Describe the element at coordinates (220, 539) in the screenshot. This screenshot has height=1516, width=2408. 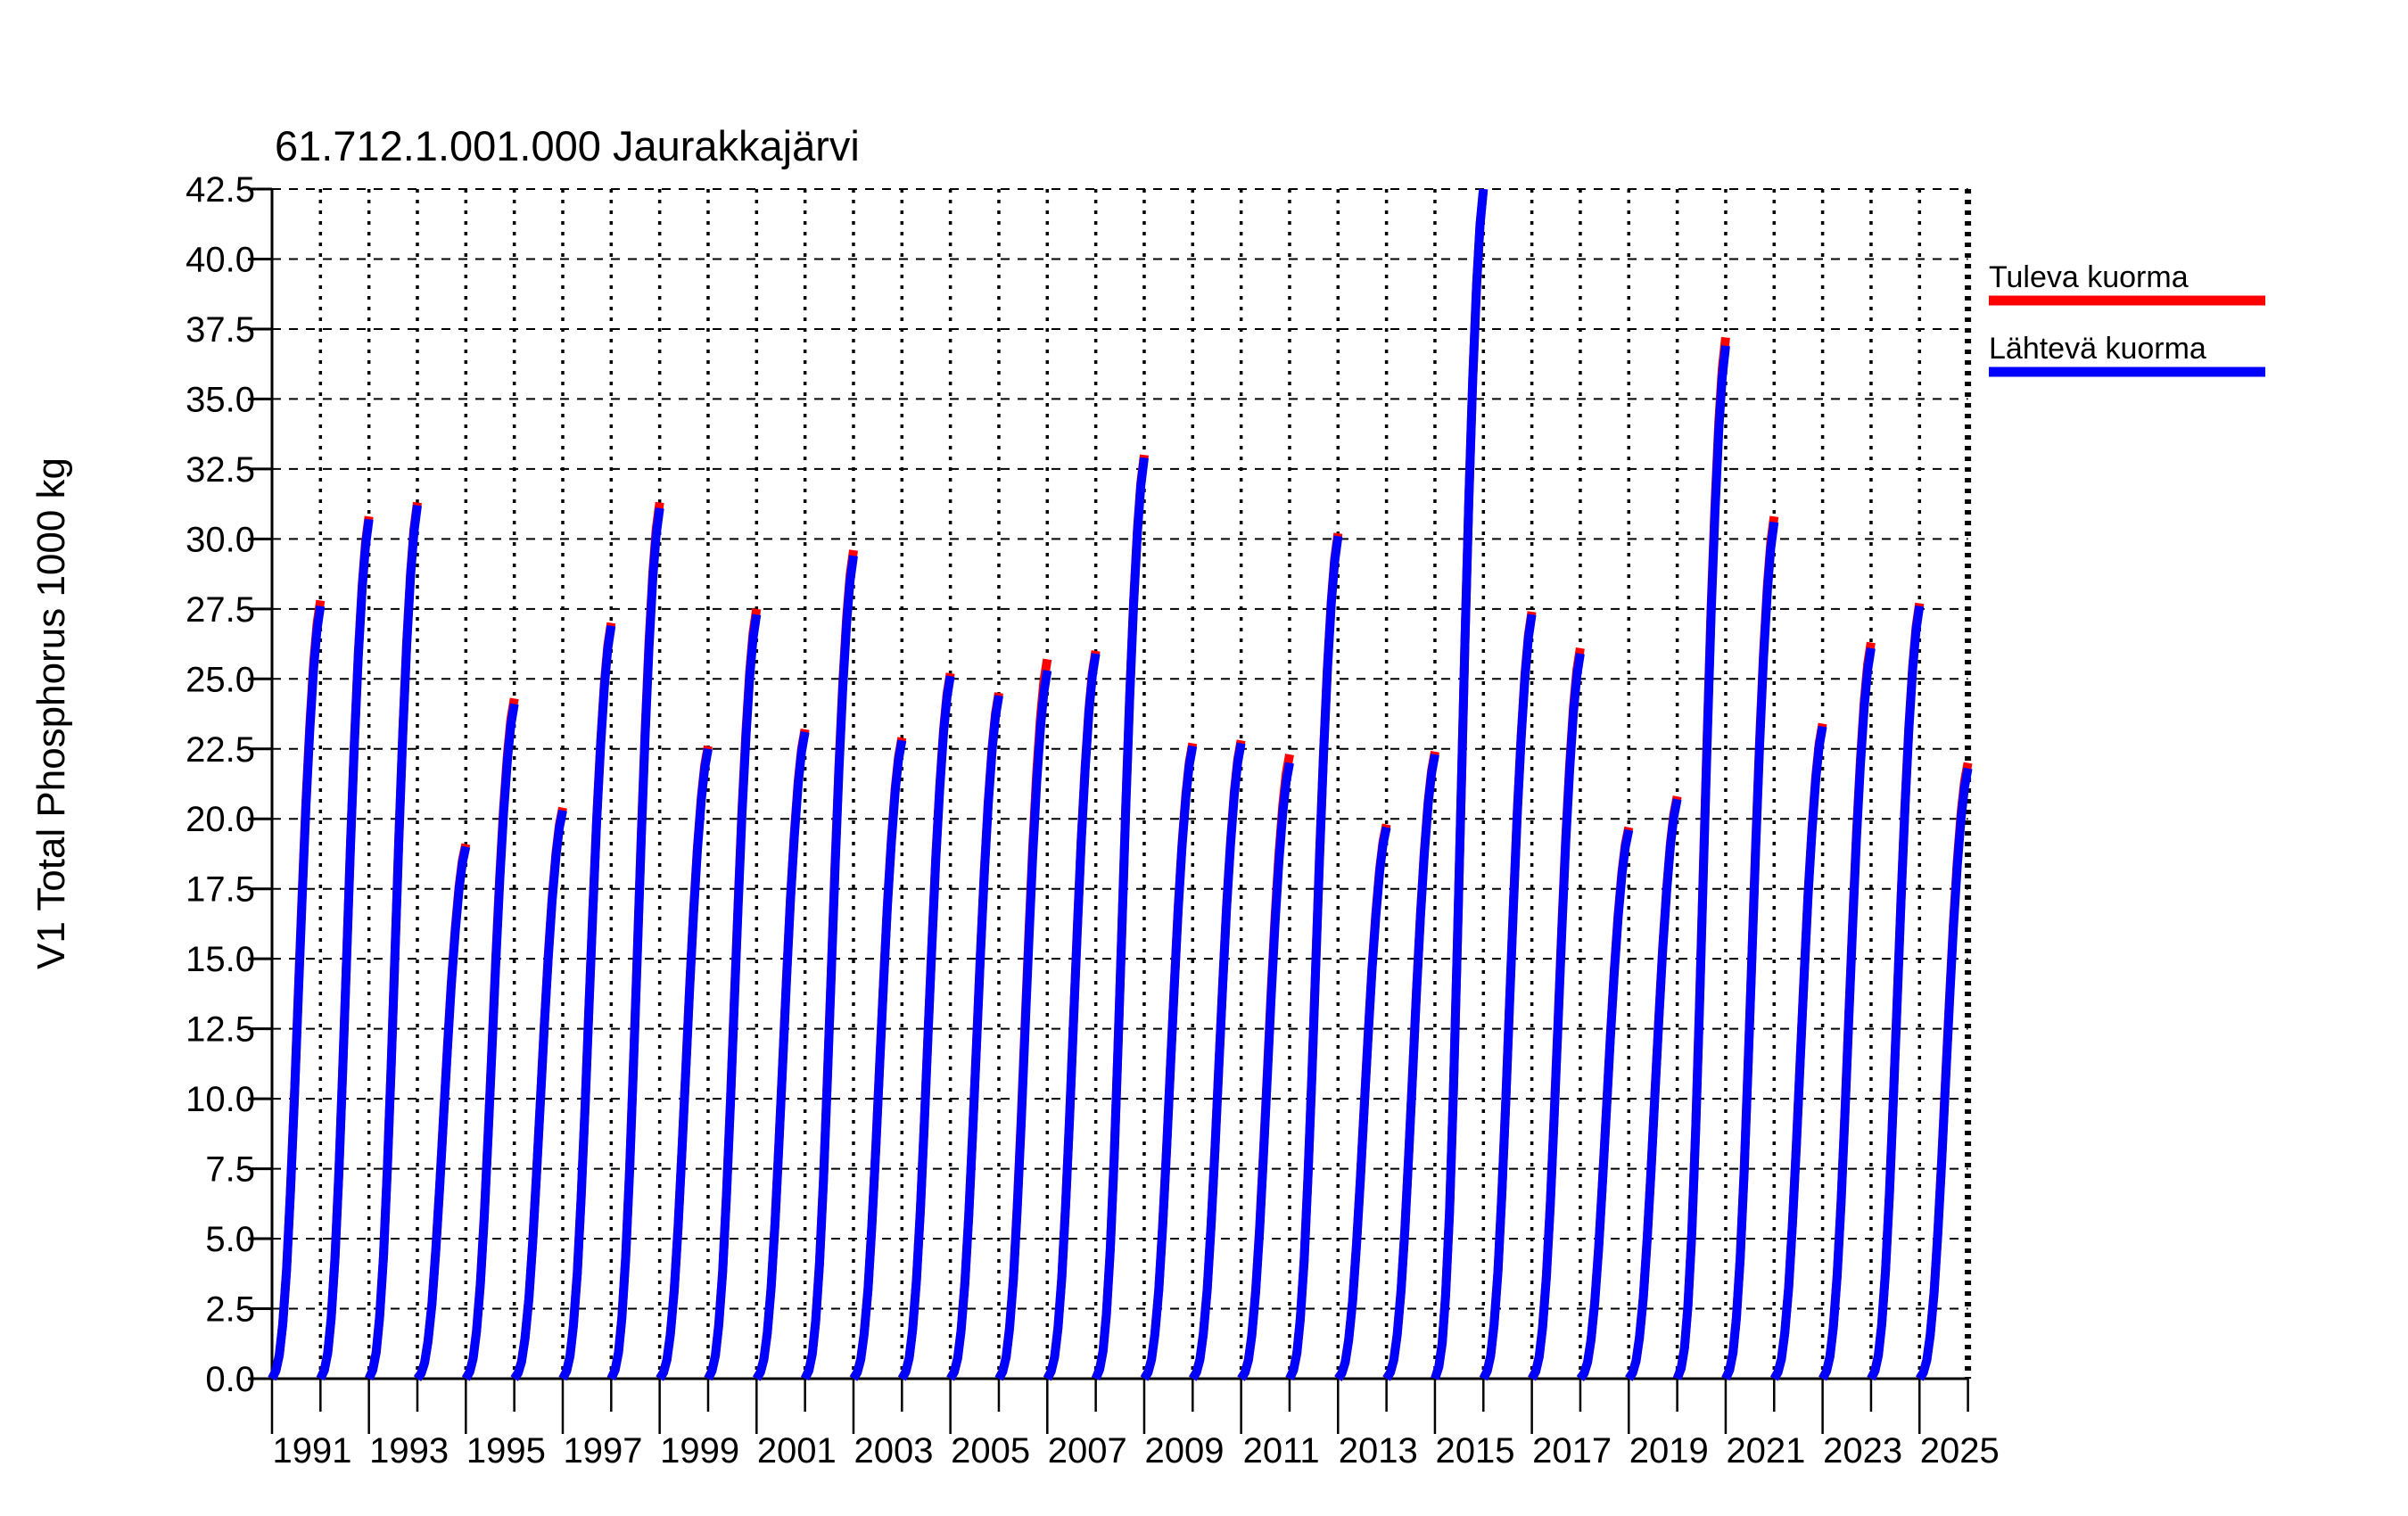
I see `y-tick-label: 30.0` at that location.